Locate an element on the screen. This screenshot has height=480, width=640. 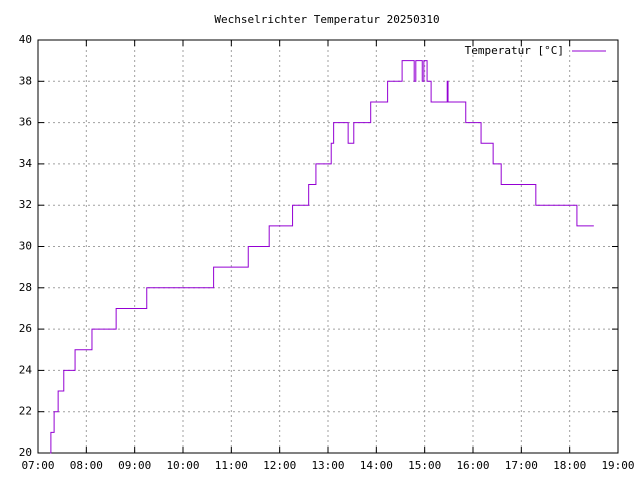
x-tick-label: 09:00 is located at coordinates (134, 465).